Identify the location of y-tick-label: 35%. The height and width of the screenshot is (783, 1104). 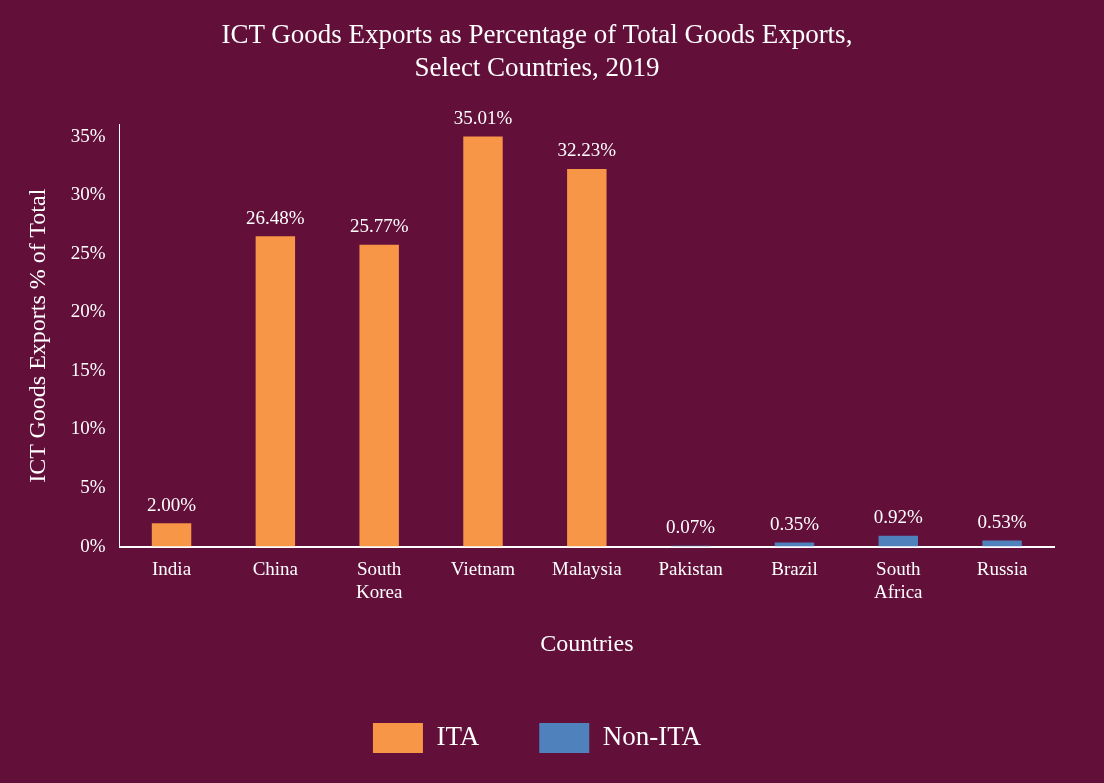
(88, 135).